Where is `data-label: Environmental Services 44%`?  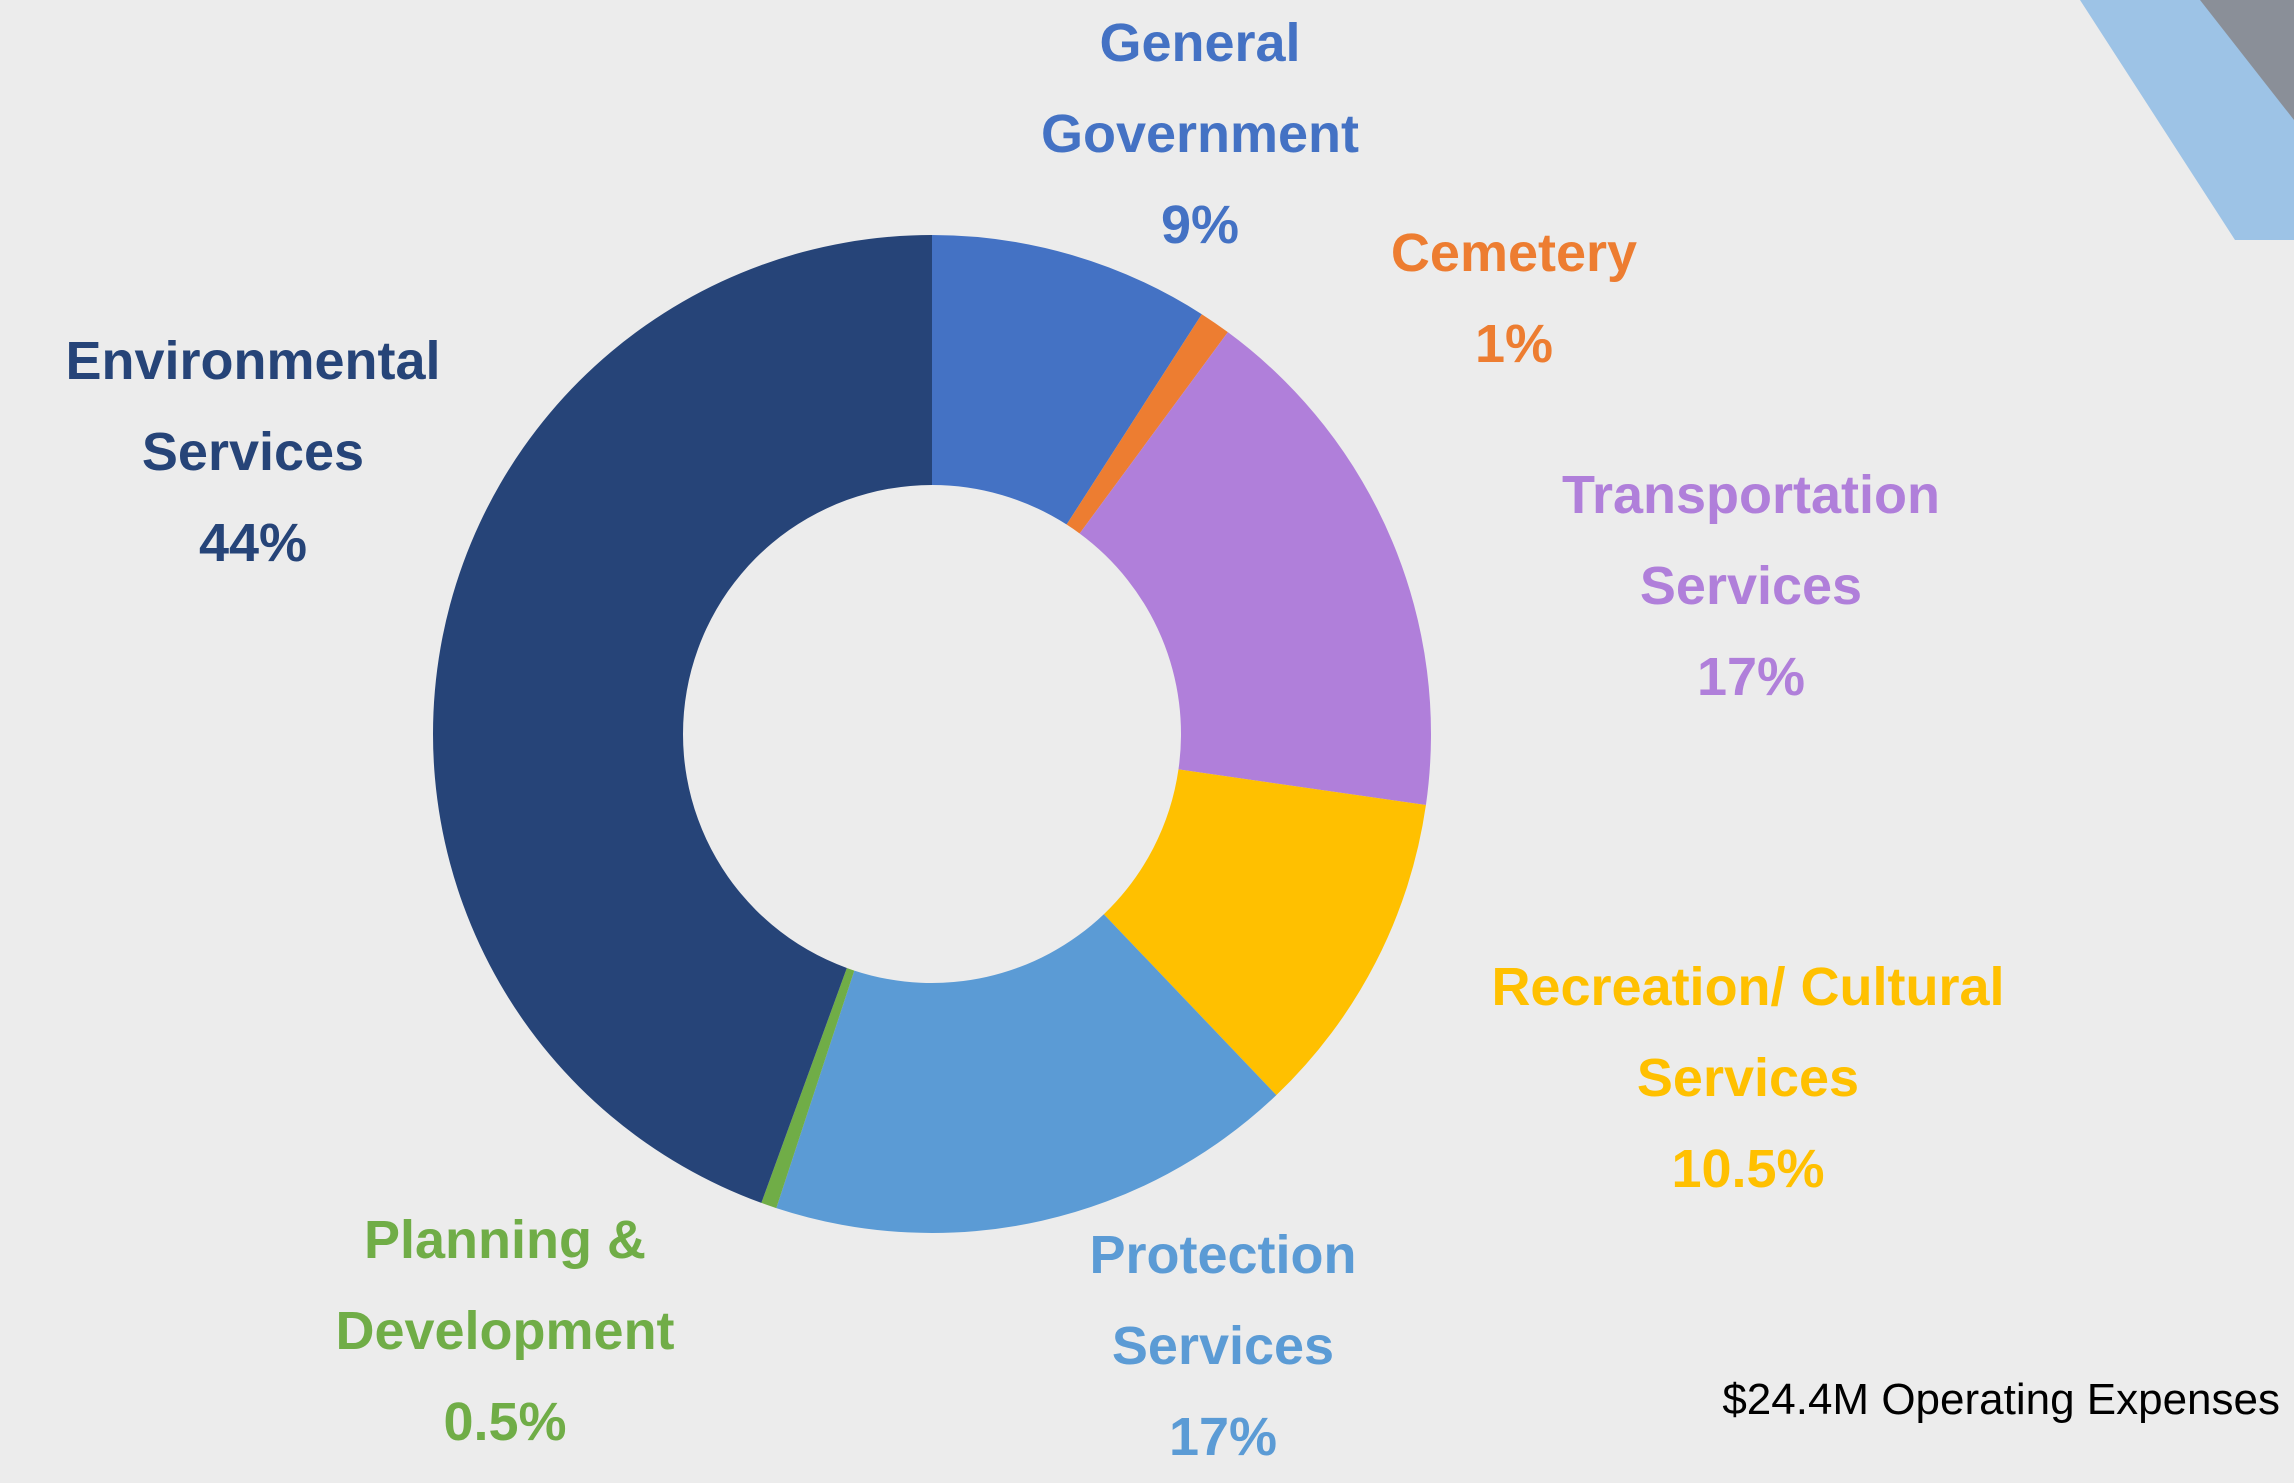
data-label: Environmental Services 44% is located at coordinates (253, 452).